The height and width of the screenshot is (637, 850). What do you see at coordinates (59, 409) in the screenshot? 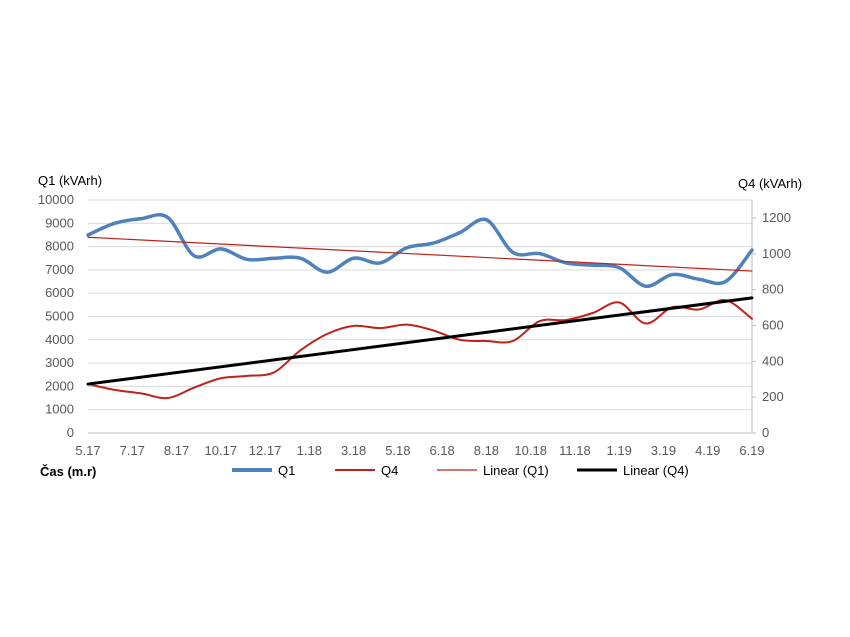
I see `y-left-tick-label: 1000` at bounding box center [59, 409].